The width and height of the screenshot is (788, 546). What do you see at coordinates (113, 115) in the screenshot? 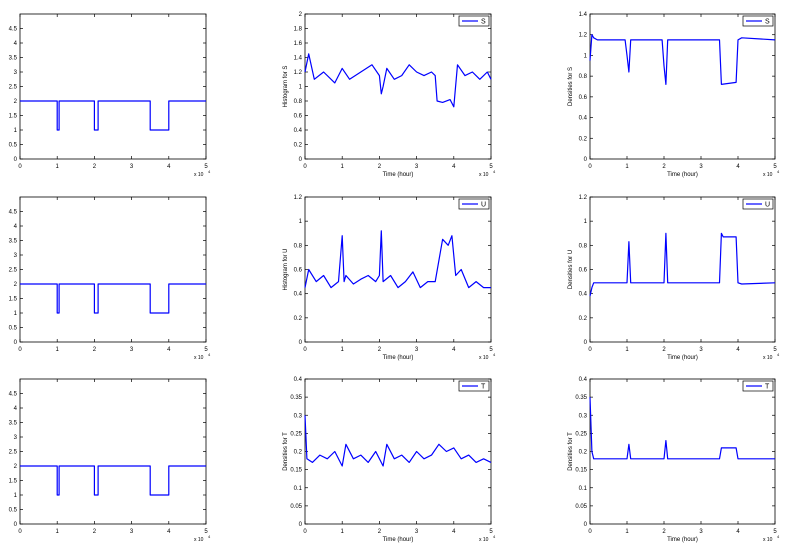
I see `series-line-r1c1` at bounding box center [113, 115].